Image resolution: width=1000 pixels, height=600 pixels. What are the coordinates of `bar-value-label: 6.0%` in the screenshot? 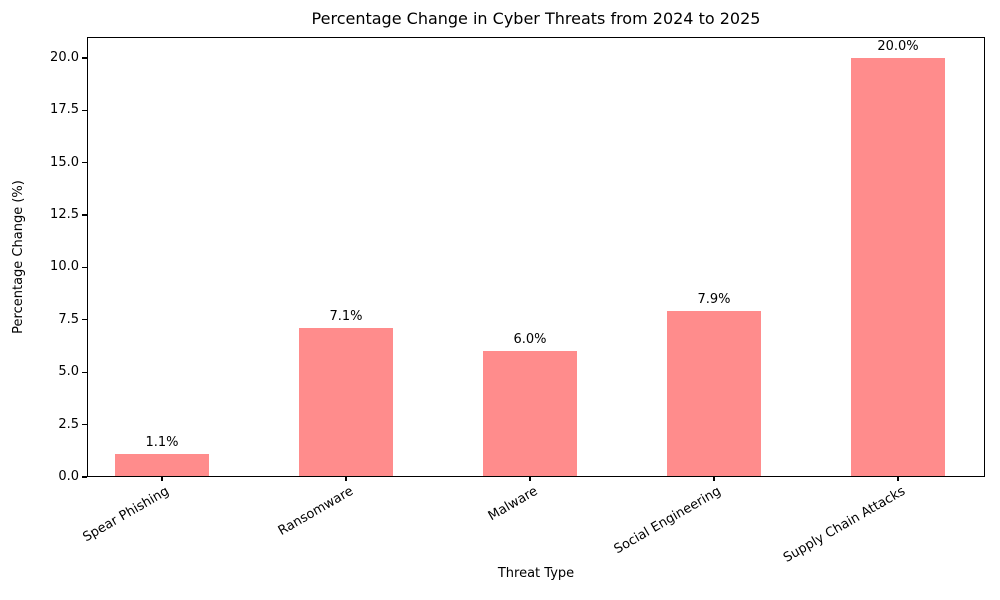 It's located at (530, 340).